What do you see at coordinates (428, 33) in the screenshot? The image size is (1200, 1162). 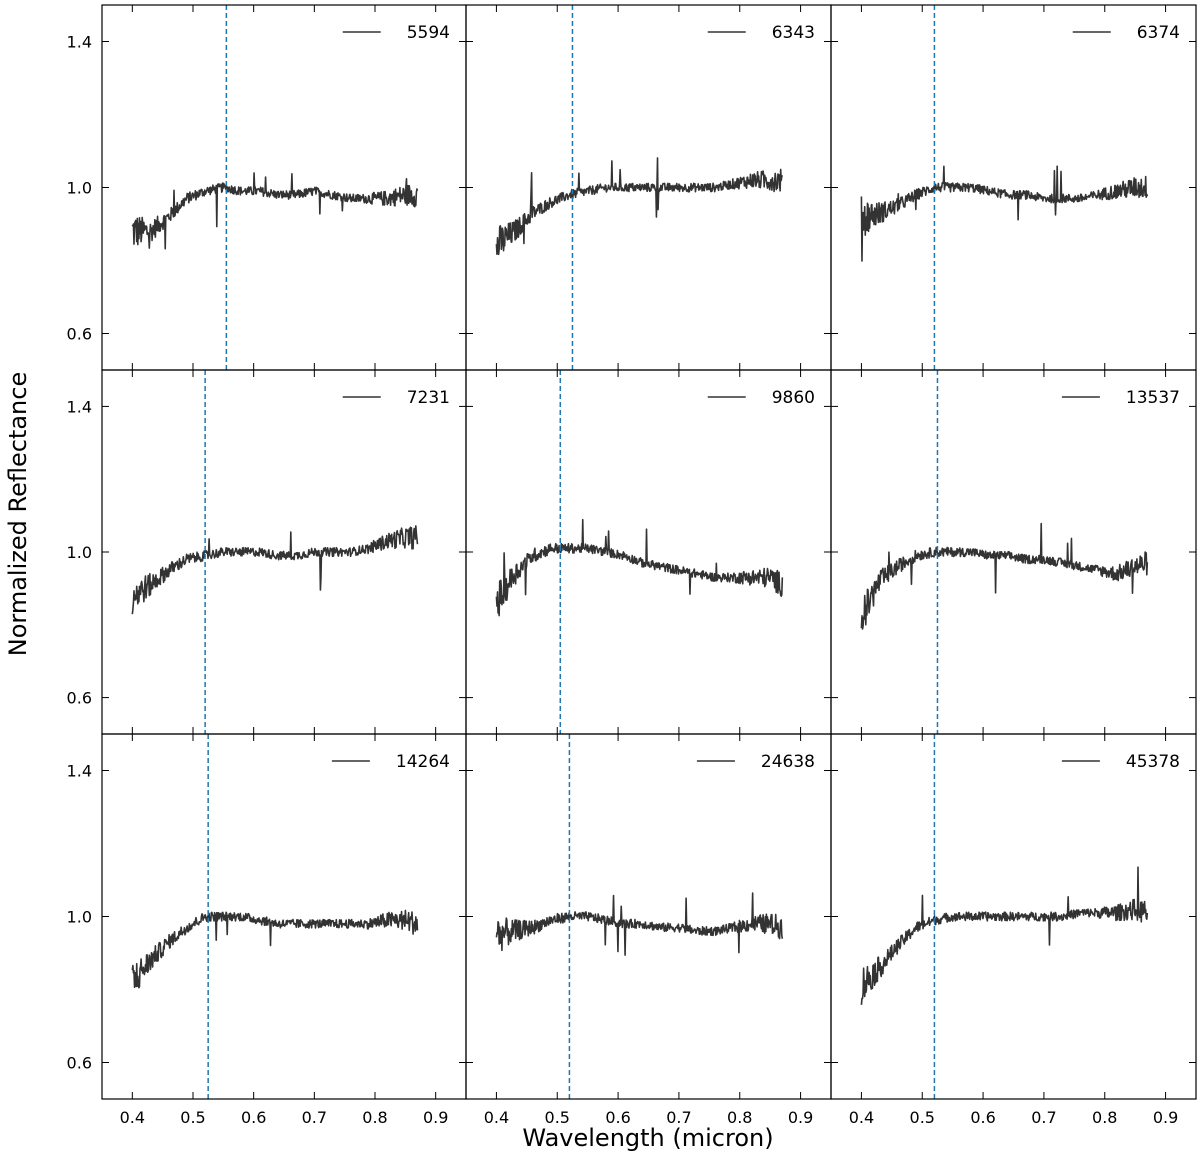 I see `legend-label: 5594` at bounding box center [428, 33].